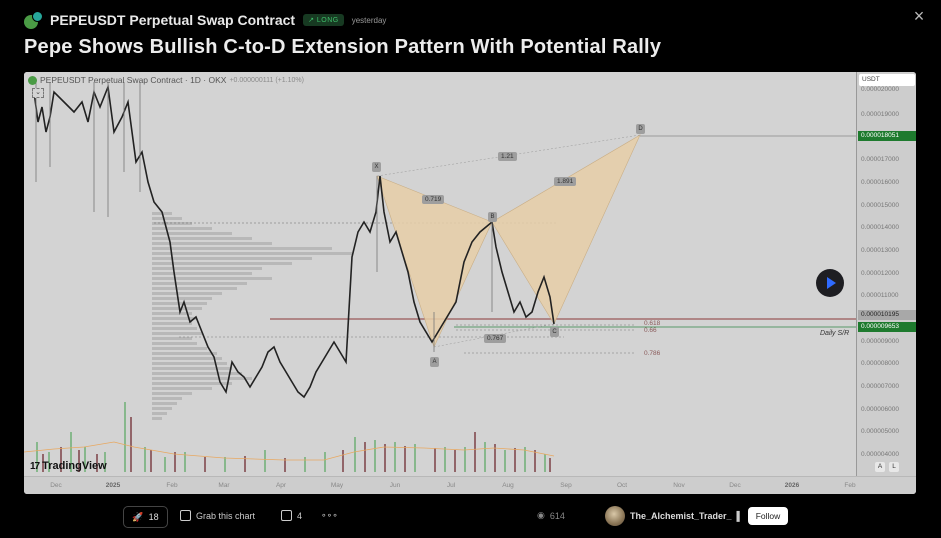  What do you see at coordinates (652, 323) in the screenshot?
I see `fib-0618: 0.618` at bounding box center [652, 323].